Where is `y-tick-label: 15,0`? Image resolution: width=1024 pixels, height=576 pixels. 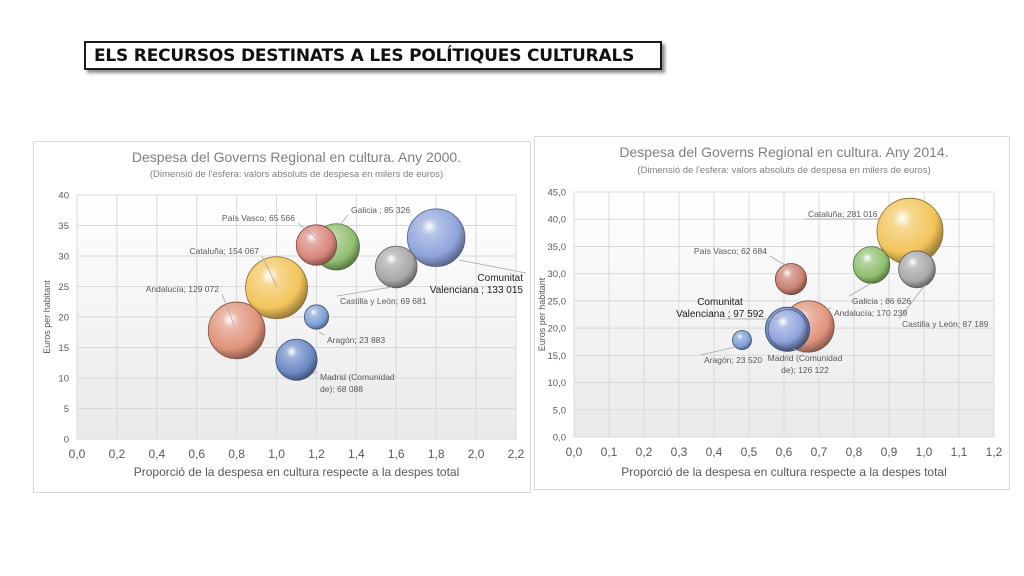
y-tick-label: 15,0 is located at coordinates (557, 356).